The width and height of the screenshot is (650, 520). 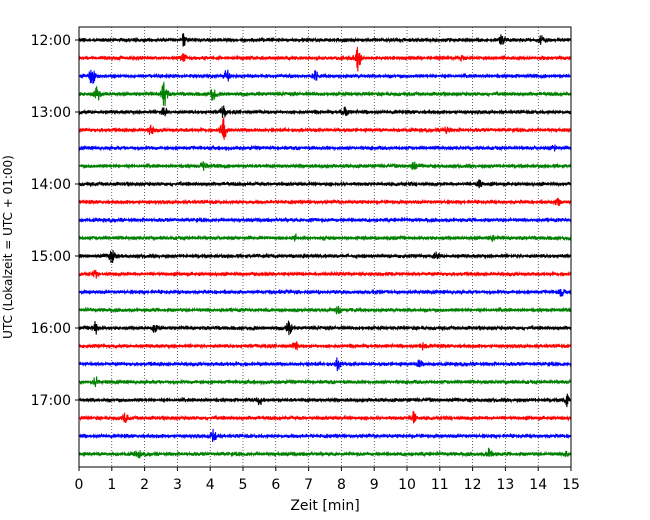 What do you see at coordinates (8, 247) in the screenshot?
I see `y-axis-label: UTC (Lokalzeit = UTC + 01:00)` at bounding box center [8, 247].